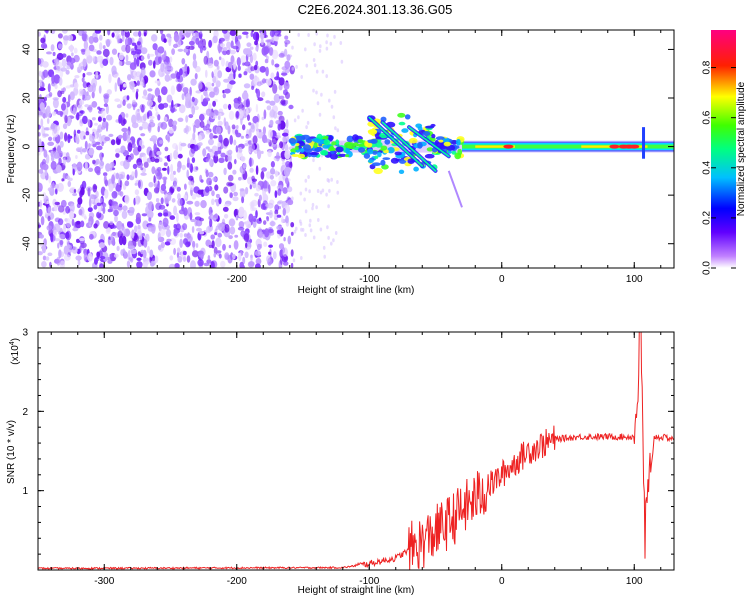  Describe the element at coordinates (369, 581) in the screenshot. I see `x-tick-label: -100` at that location.